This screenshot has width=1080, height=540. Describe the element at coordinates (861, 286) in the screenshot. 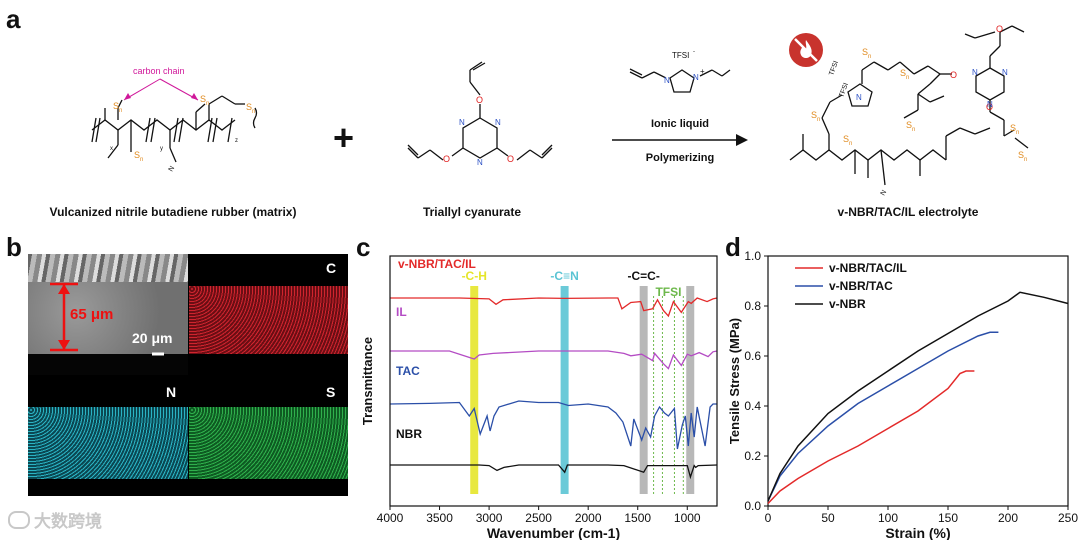

I see `ss-legend-label: v-NBR/TAC` at that location.